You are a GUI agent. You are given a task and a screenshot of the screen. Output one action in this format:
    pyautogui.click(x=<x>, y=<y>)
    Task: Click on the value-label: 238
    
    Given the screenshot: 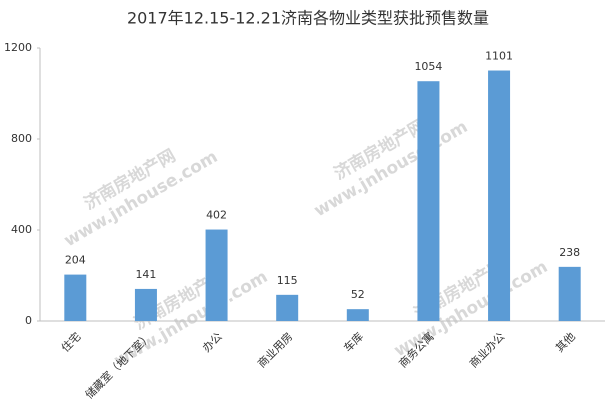 What is the action you would take?
    pyautogui.click(x=569, y=252)
    